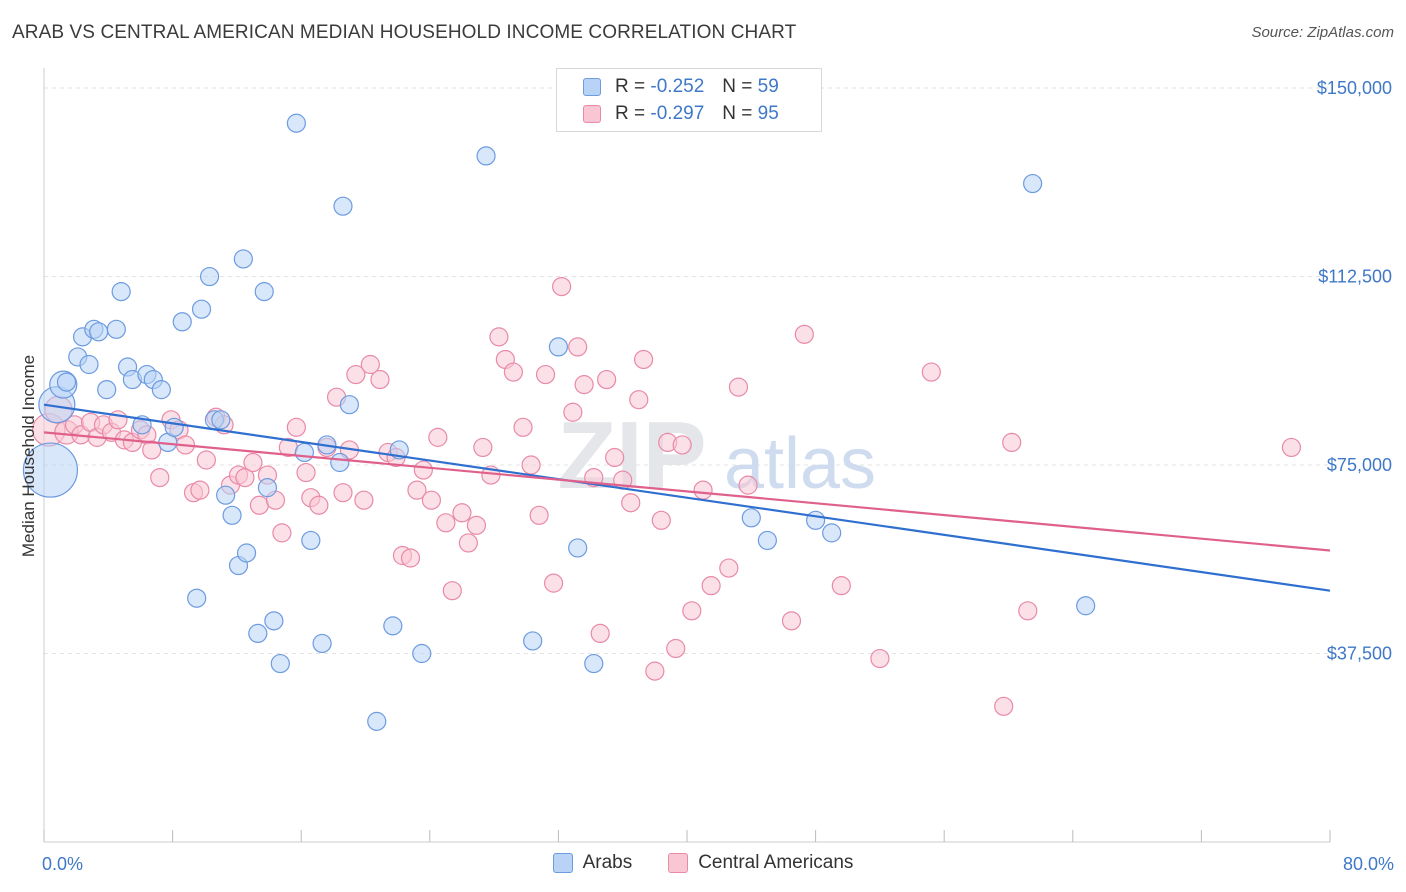 This screenshot has width=1406, height=892. What do you see at coordinates (1368, 864) in the screenshot?
I see `x-tick-label: 80.0%` at bounding box center [1368, 864].